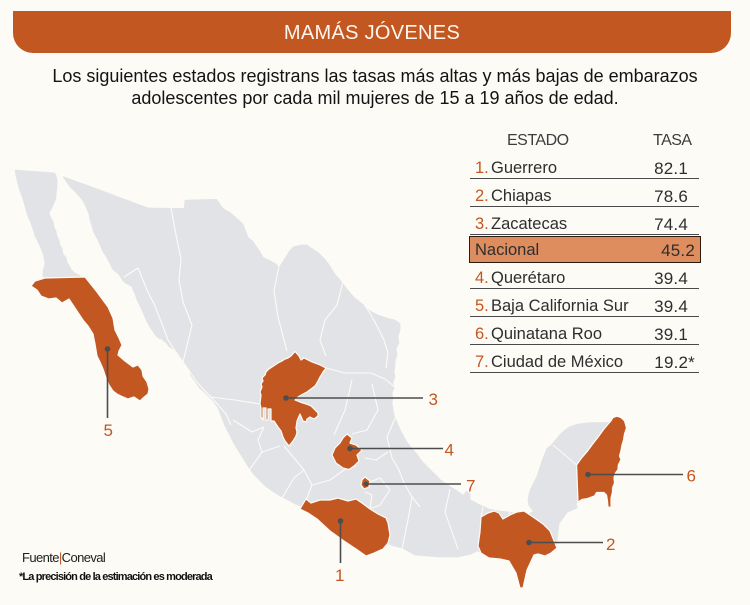 The width and height of the screenshot is (750, 605). What do you see at coordinates (108, 430) in the screenshot?
I see `svg-text: 5` at bounding box center [108, 430].